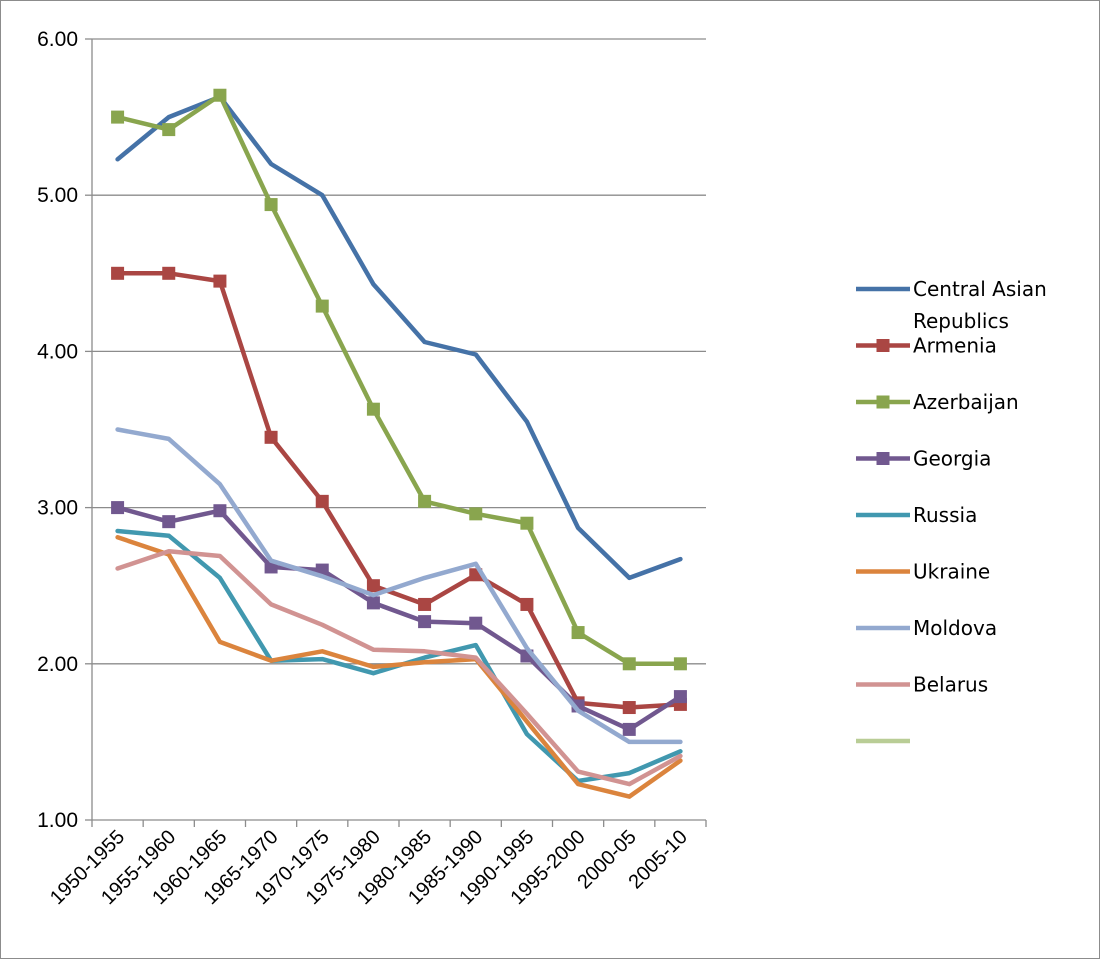 Image resolution: width=1100 pixels, height=959 pixels. What do you see at coordinates (980, 305) in the screenshot?
I see `legend-label: Central Asian Republics` at bounding box center [980, 305].